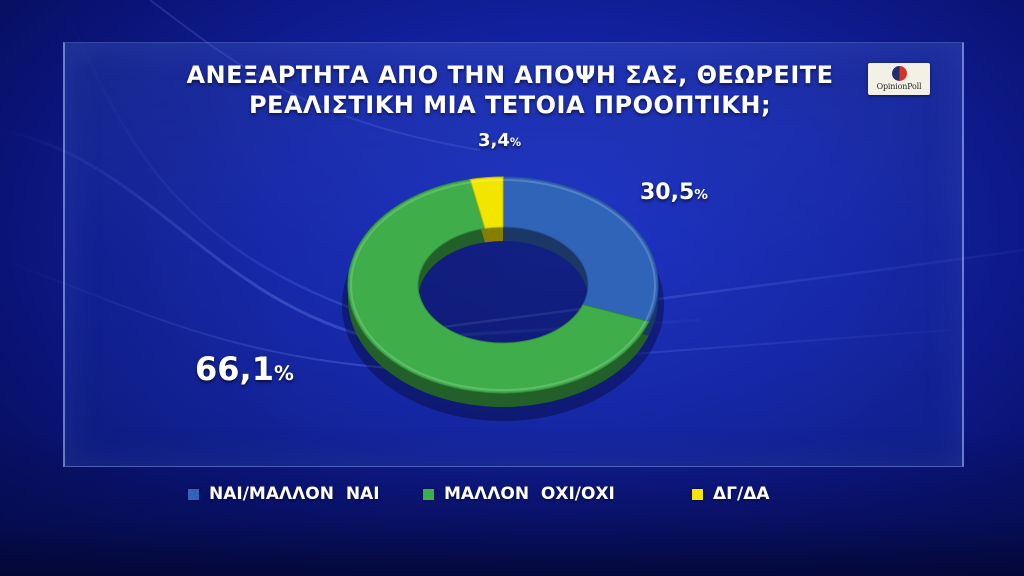 The image size is (1024, 576). I want to click on donut-highlight, so click(503, 285).